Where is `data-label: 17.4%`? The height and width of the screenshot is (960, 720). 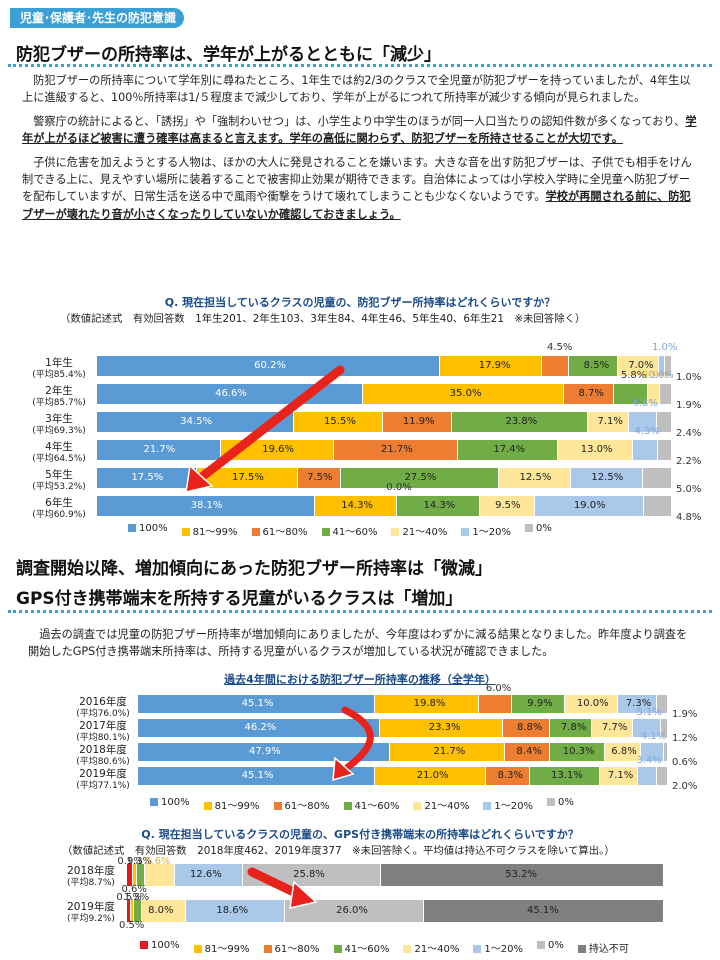
data-label: 17.4% is located at coordinates (509, 449).